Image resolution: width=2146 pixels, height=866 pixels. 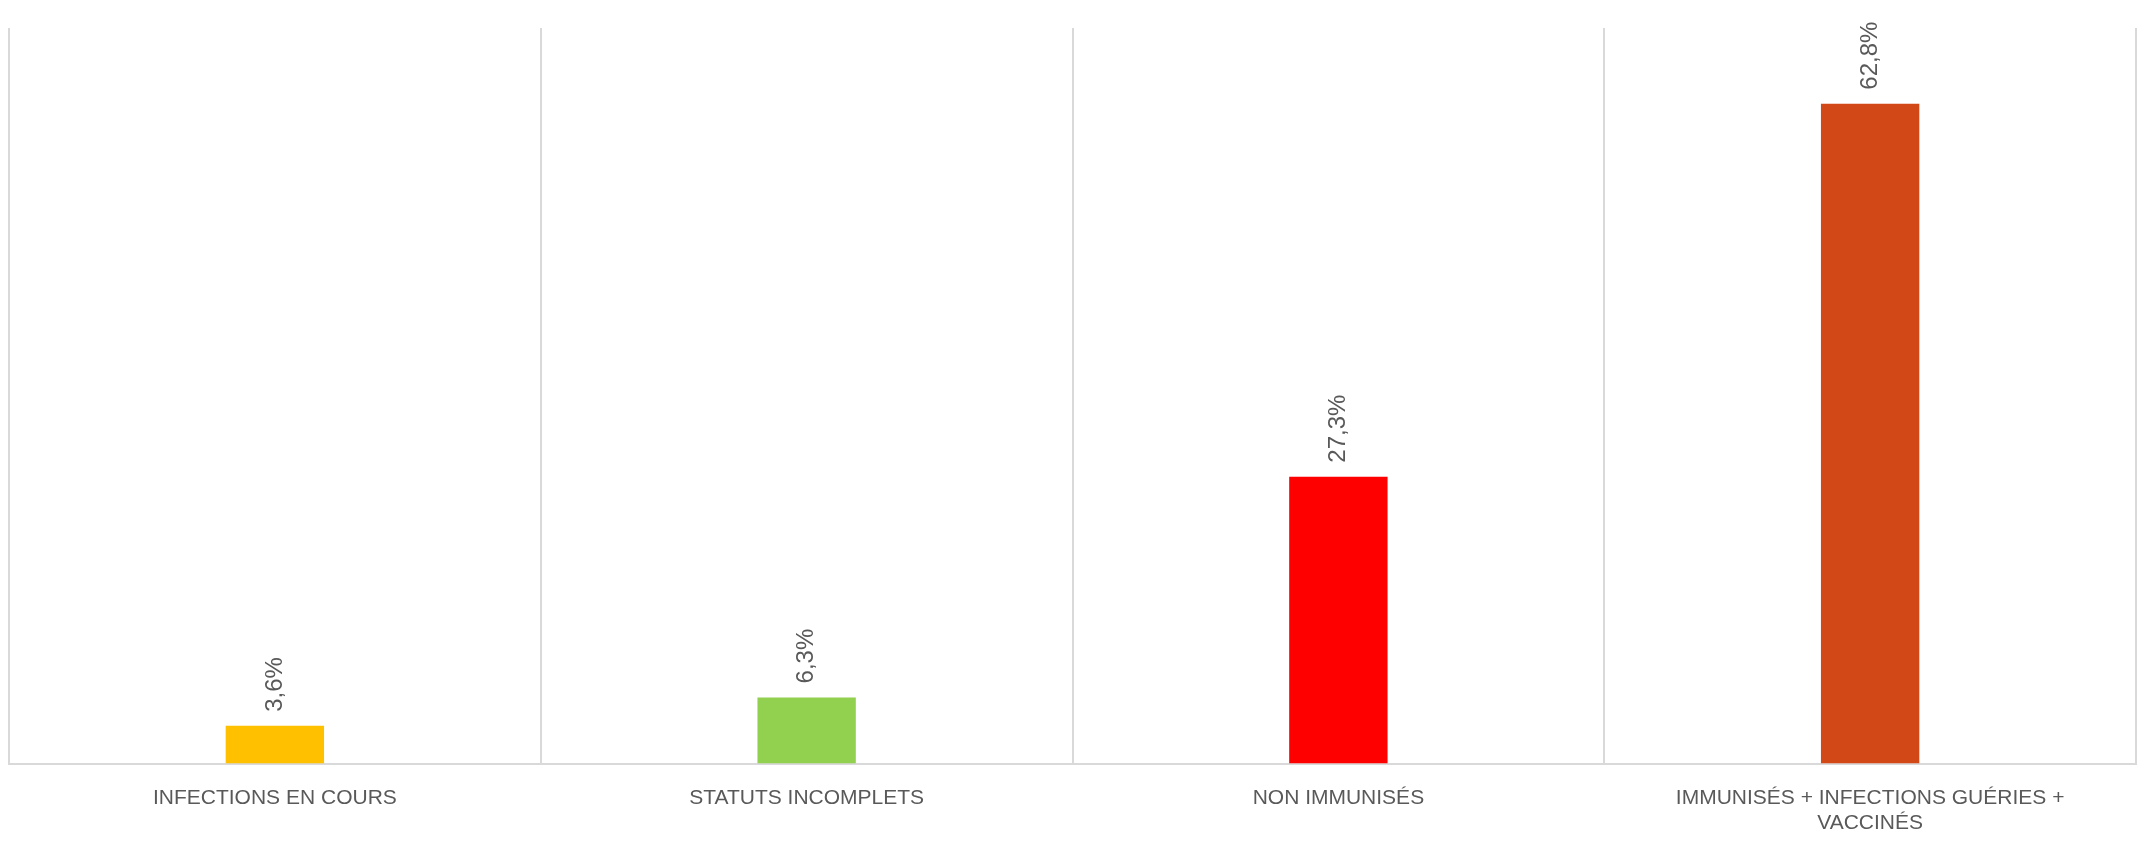 I want to click on data-label: 6,3%, so click(x=805, y=656).